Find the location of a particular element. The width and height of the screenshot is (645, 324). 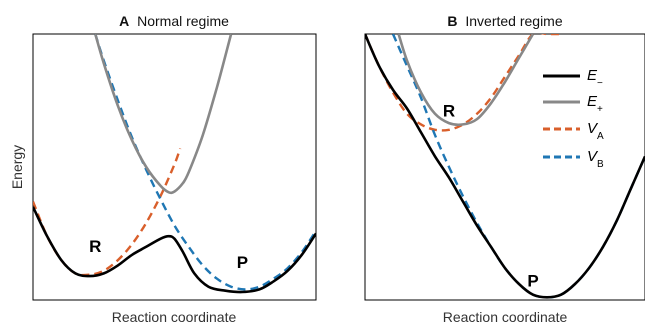

legend-label-e-plus: E+ is located at coordinates (595, 104).